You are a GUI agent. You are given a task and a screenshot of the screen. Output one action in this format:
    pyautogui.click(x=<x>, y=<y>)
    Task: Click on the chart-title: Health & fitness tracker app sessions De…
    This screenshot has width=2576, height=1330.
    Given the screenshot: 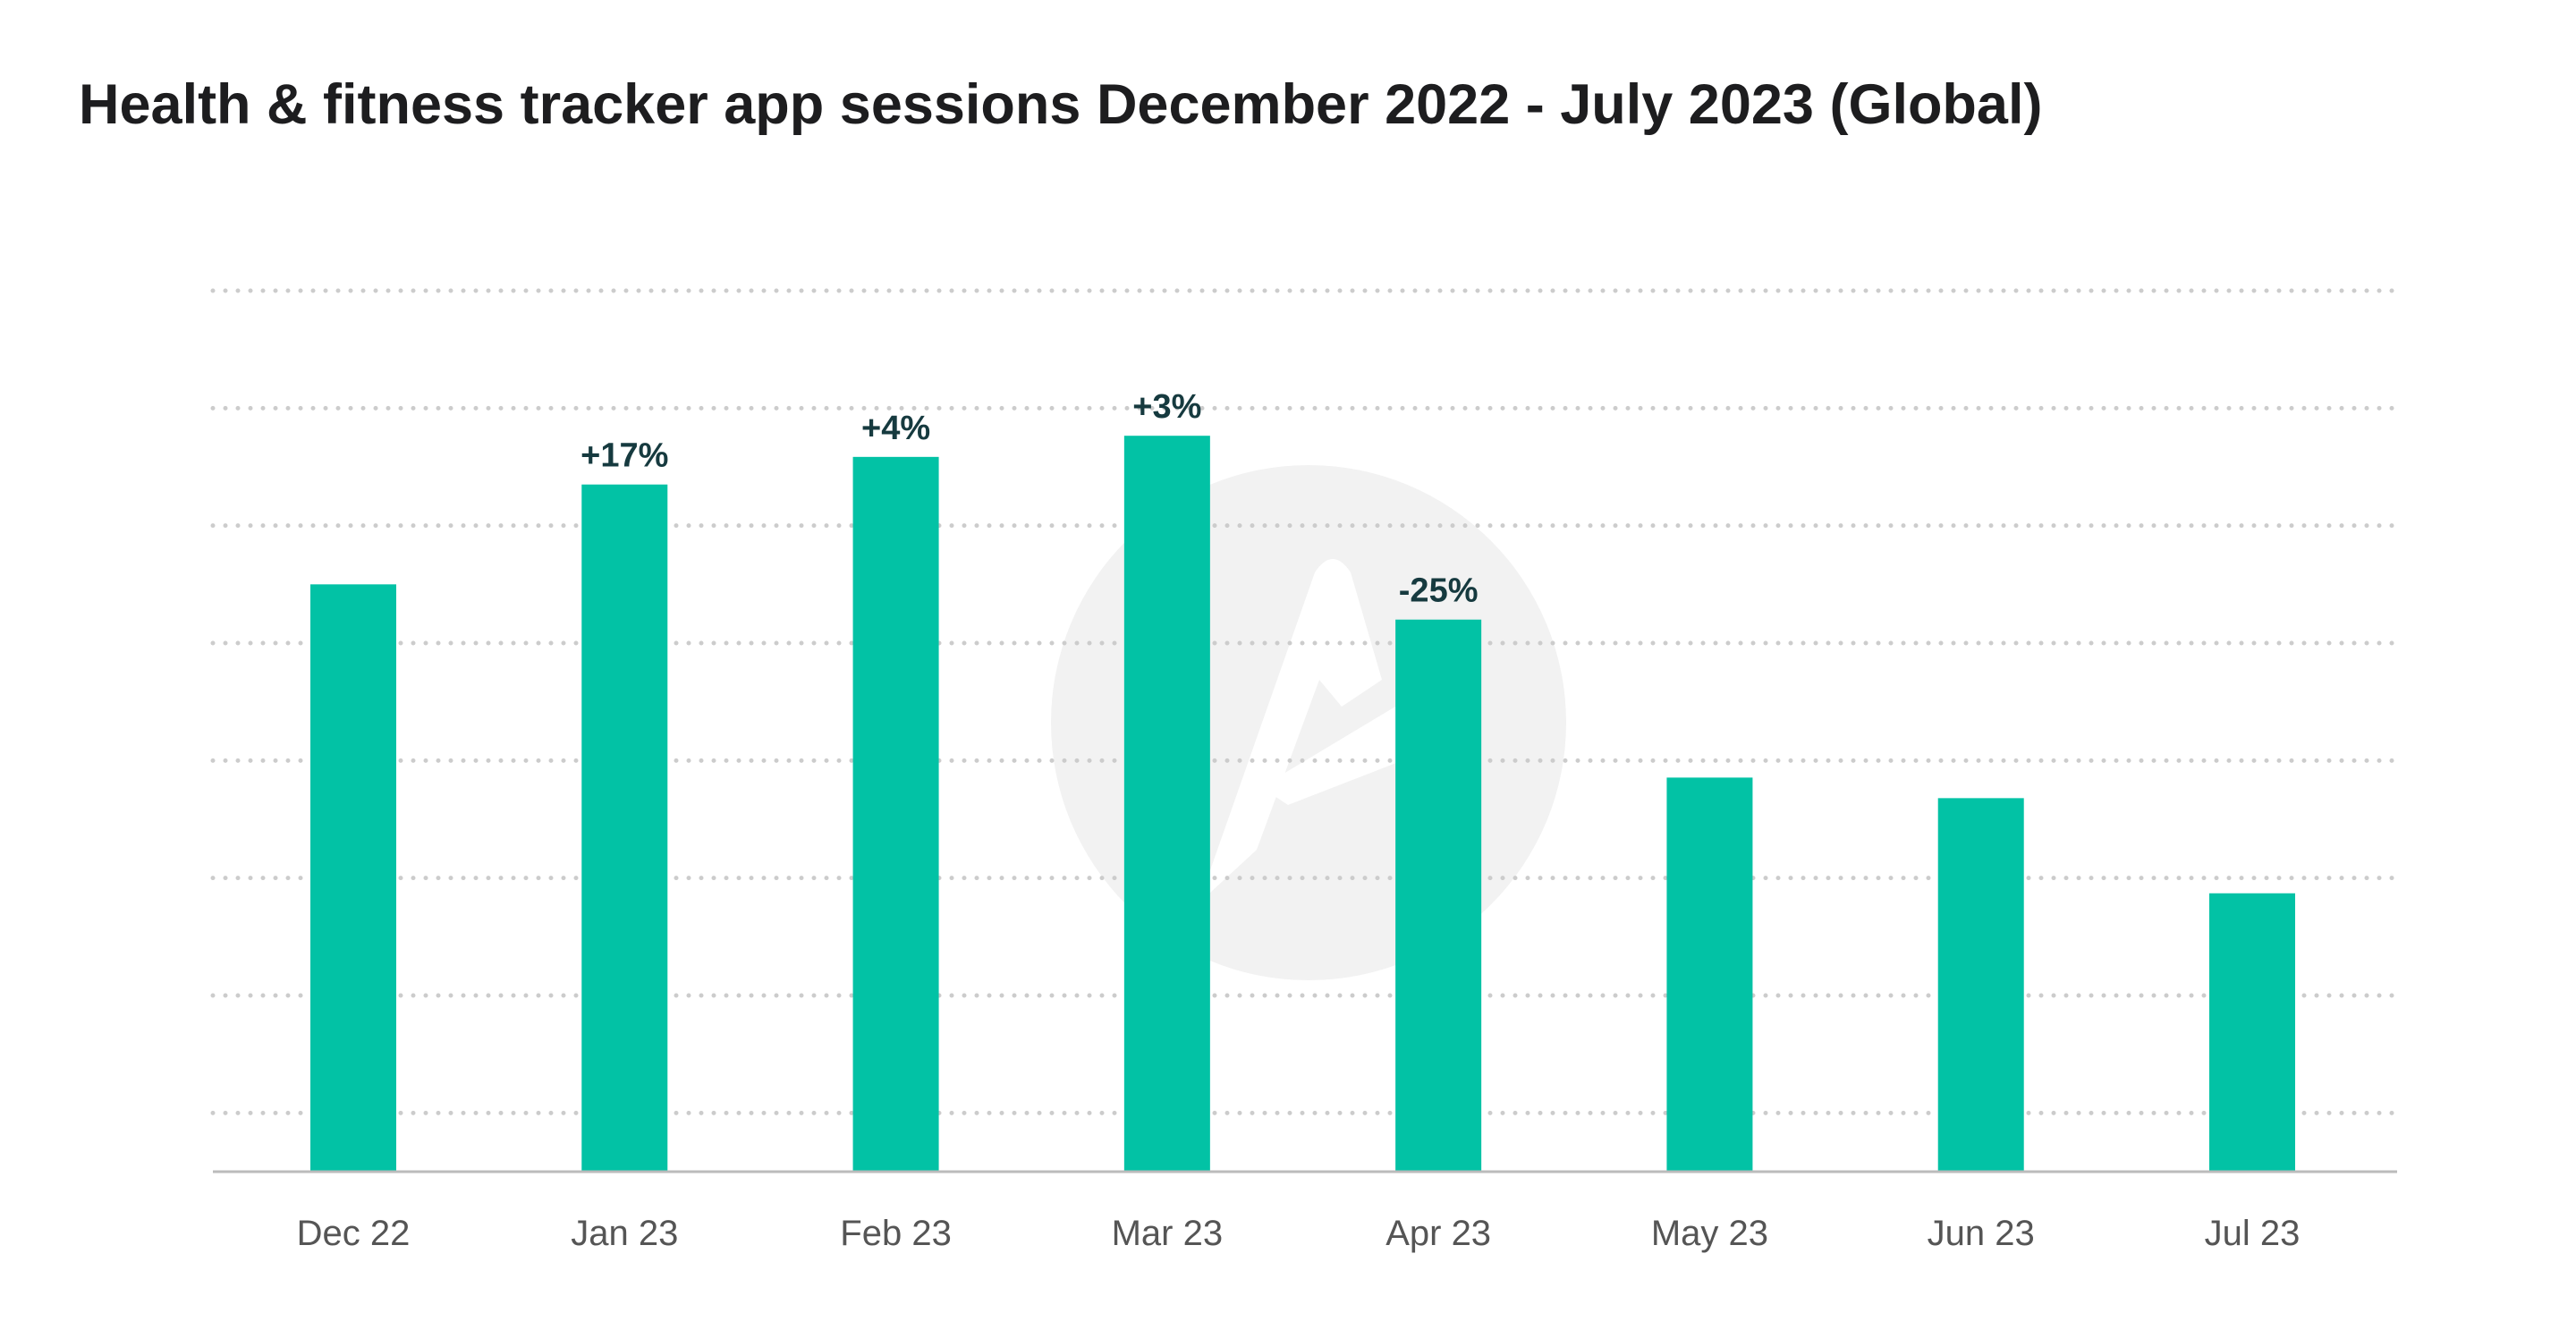 What is the action you would take?
    pyautogui.click(x=1061, y=104)
    